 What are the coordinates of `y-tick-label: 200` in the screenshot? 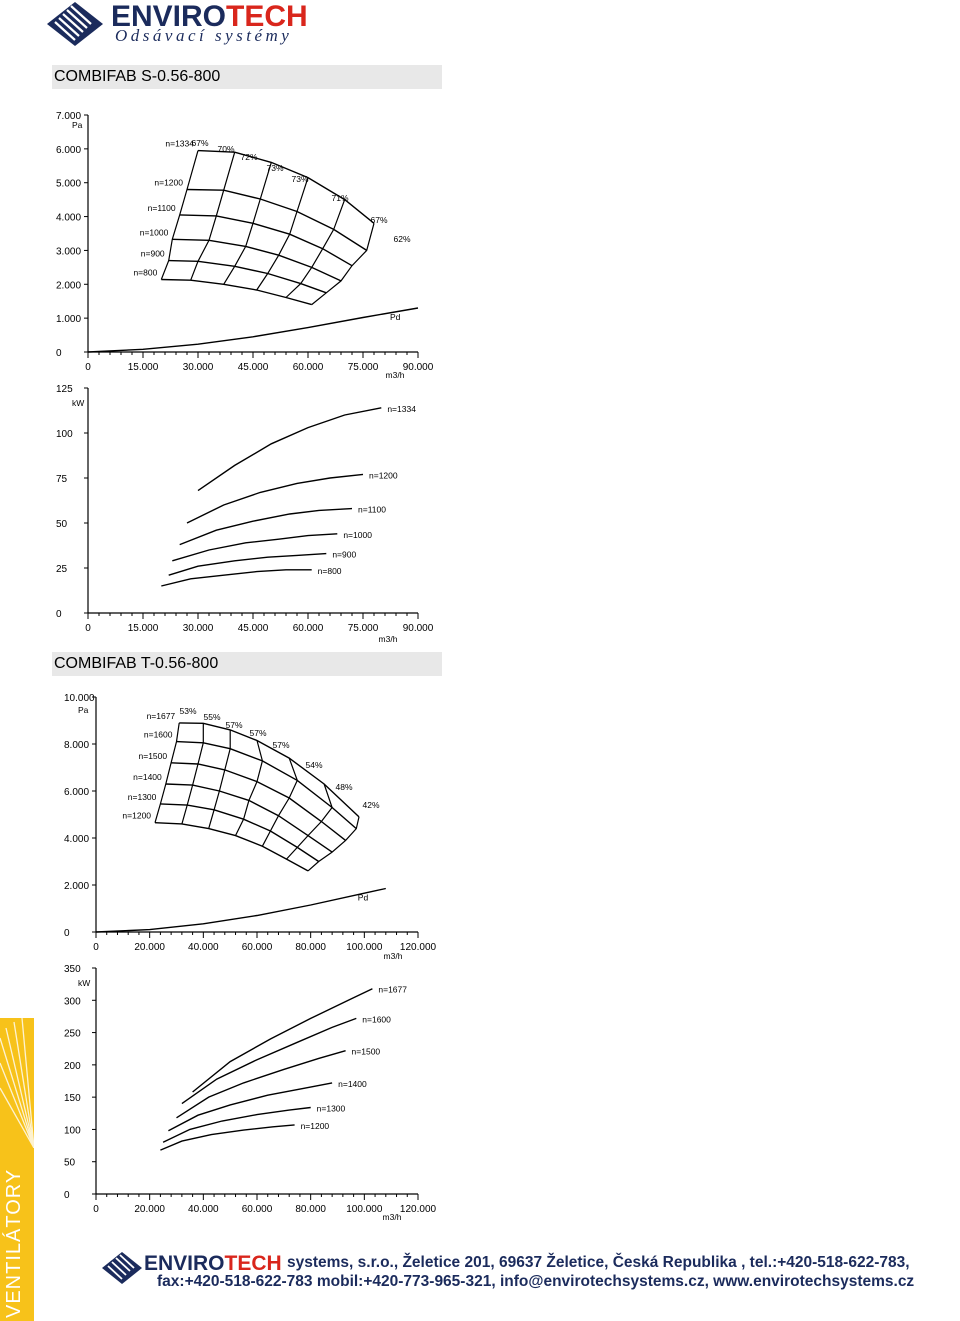 It's located at (72, 1066).